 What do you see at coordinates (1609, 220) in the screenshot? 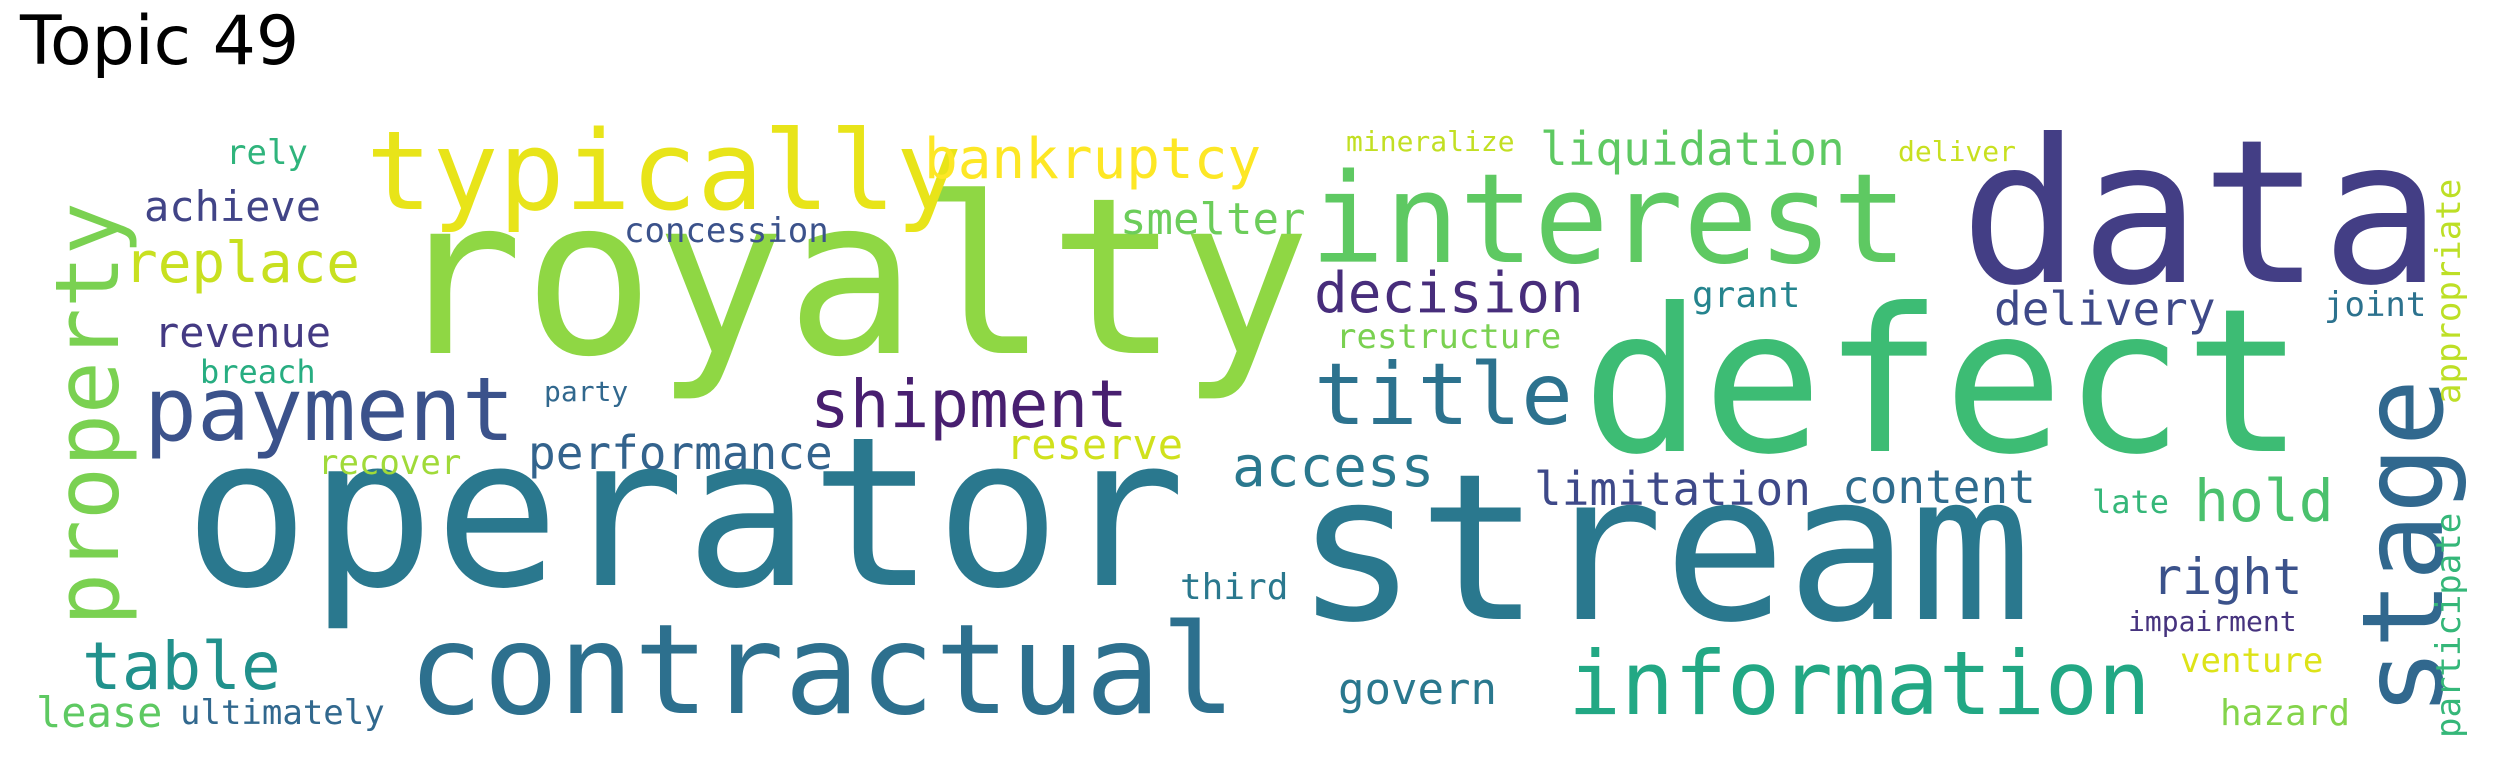
I see `word-interest: interest` at bounding box center [1609, 220].